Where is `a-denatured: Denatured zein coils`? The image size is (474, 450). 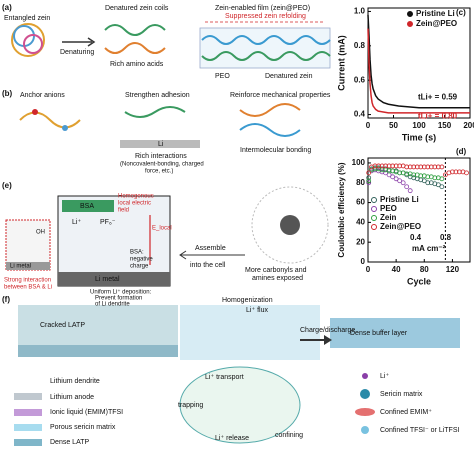 a-denatured: Denatured zein coils is located at coordinates (137, 8).